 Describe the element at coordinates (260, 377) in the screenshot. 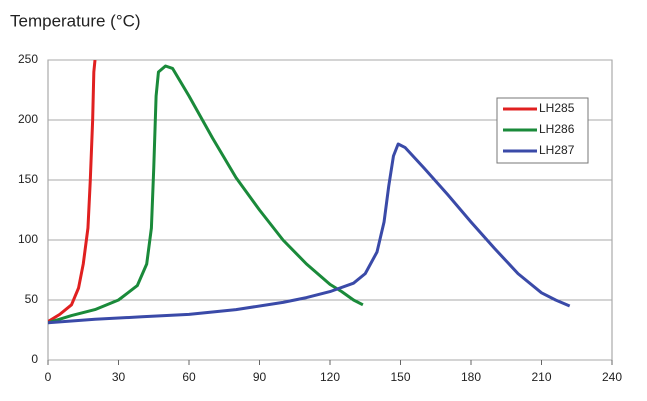

I see `x-tick-label: 90` at that location.